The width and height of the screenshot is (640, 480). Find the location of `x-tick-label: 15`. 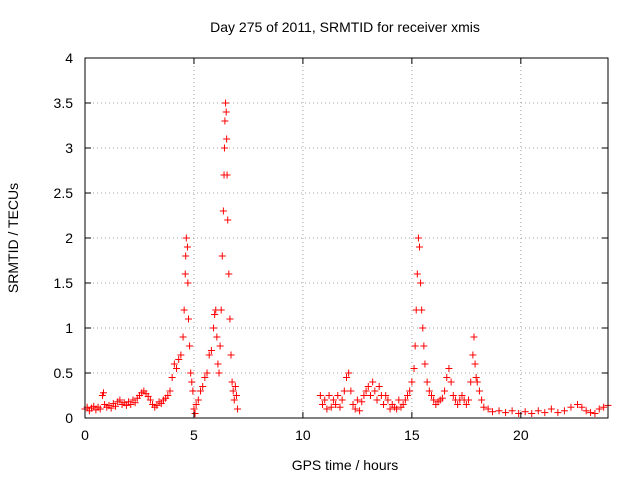

x-tick-label: 15 is located at coordinates (412, 435).